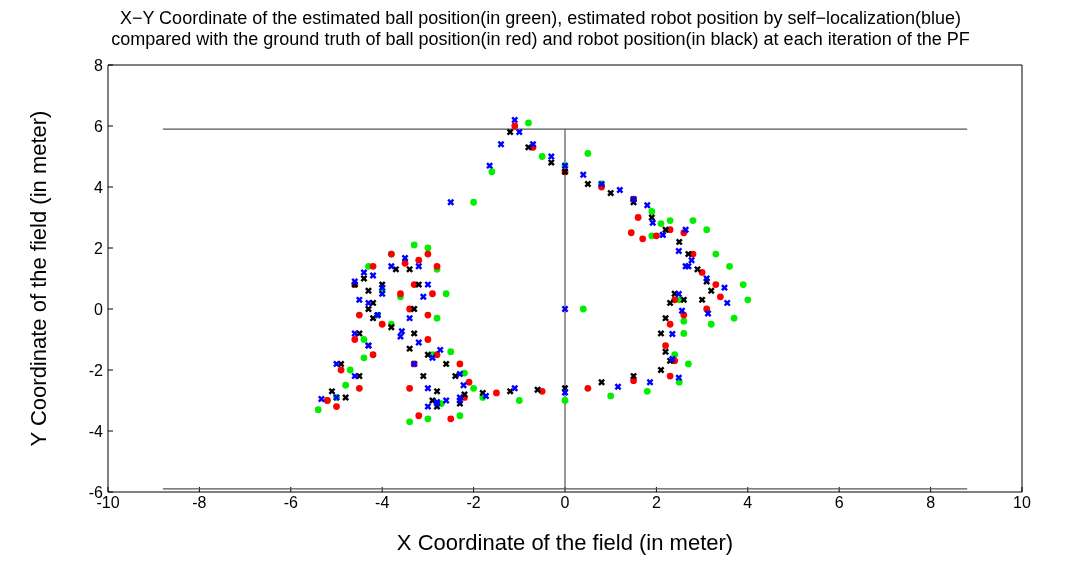 The height and width of the screenshot is (588, 1081). What do you see at coordinates (99, 65) in the screenshot?
I see `y-tick-label: 8` at bounding box center [99, 65].